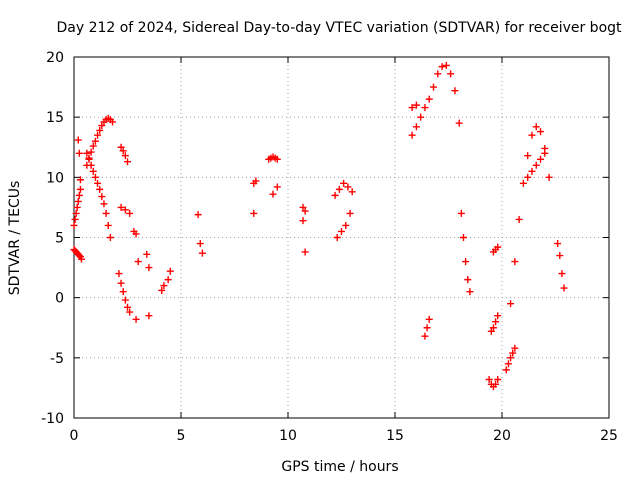 The width and height of the screenshot is (640, 480). I want to click on x-tick-label: 5, so click(181, 436).